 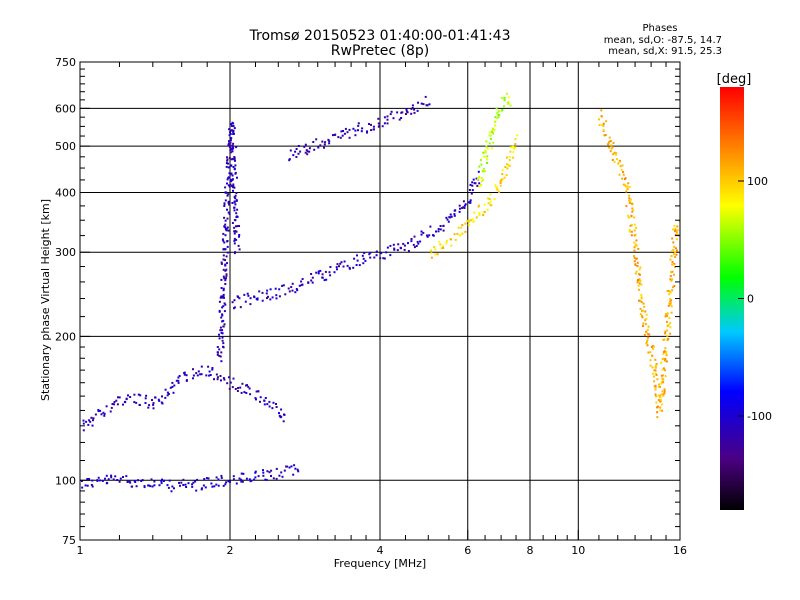 I want to click on y-tick-label: 100, so click(x=65, y=480).